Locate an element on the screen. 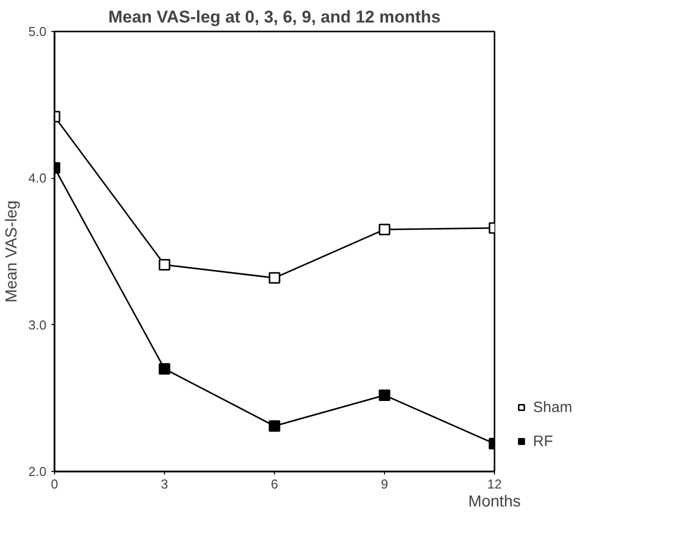 The width and height of the screenshot is (684, 560). y-tick-label: 5.0 is located at coordinates (37, 31).